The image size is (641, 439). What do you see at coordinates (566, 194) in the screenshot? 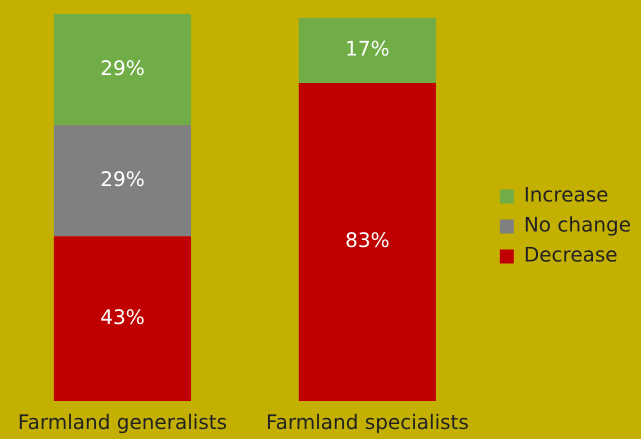
I see `legend-label: Increase` at bounding box center [566, 194].